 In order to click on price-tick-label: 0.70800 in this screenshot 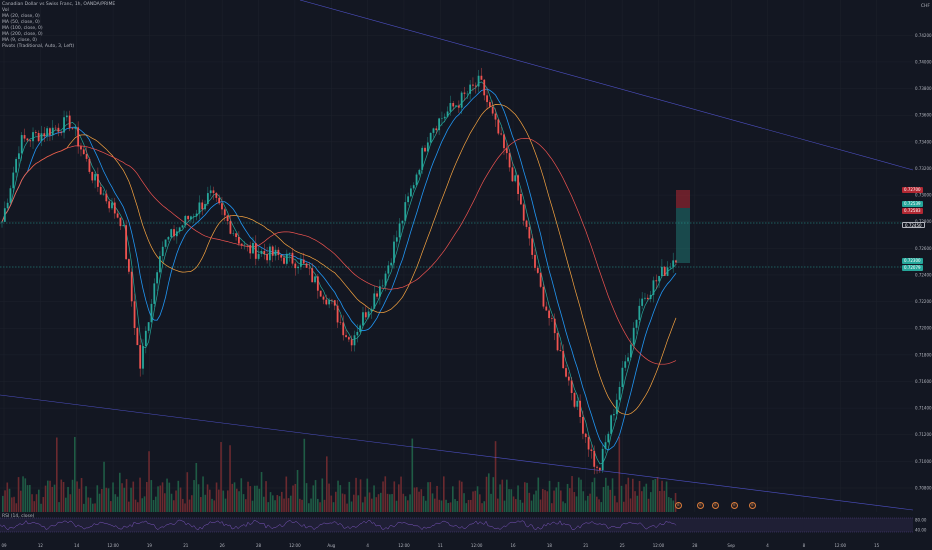, I will do `click(923, 488)`.